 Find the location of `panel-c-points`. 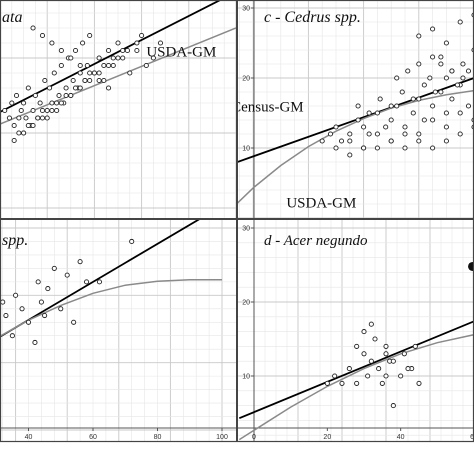

panel-c-points is located at coordinates (396, 85).